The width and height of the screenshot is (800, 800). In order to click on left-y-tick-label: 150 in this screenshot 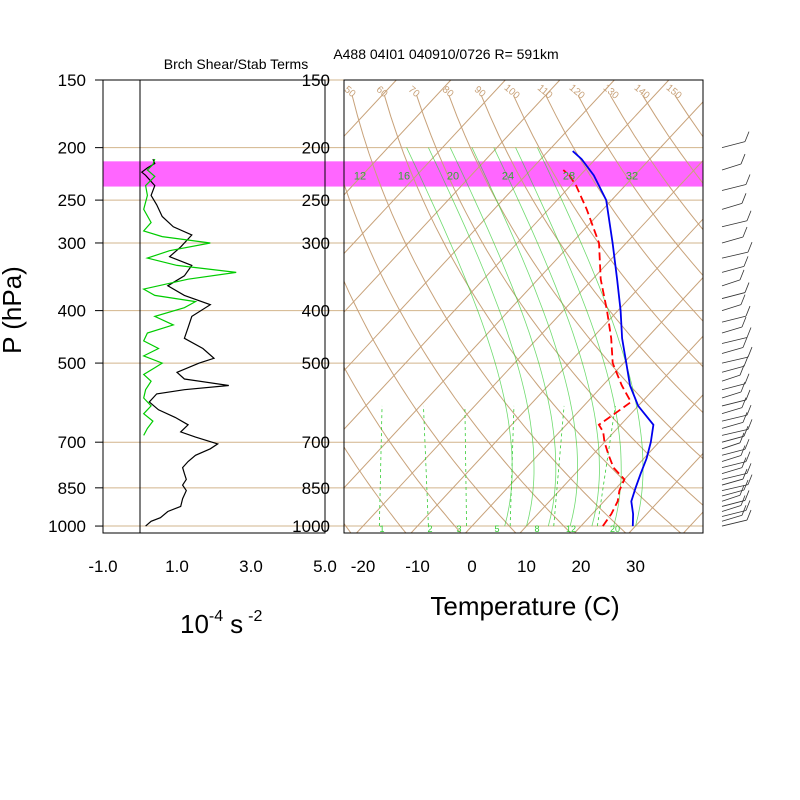, I will do `click(72, 80)`.